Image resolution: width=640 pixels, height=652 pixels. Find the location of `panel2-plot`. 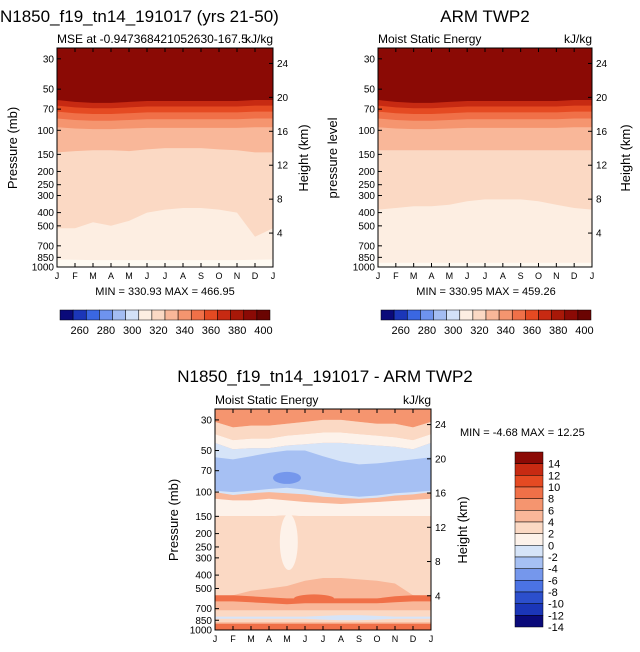

panel2-plot is located at coordinates (485, 157).